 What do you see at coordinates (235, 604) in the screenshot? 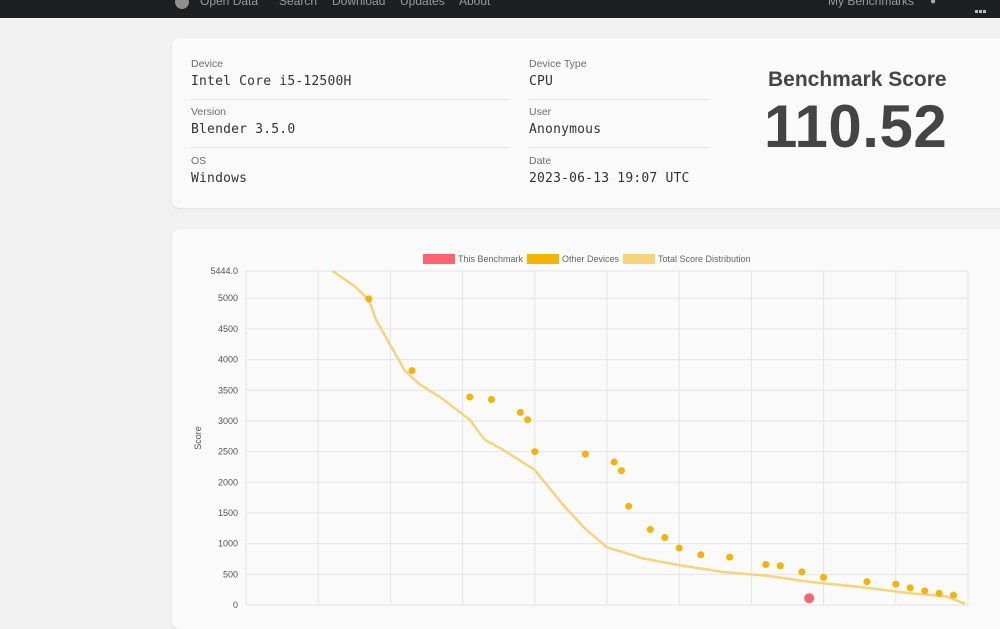
I see `y-tick-label: 0` at bounding box center [235, 604].